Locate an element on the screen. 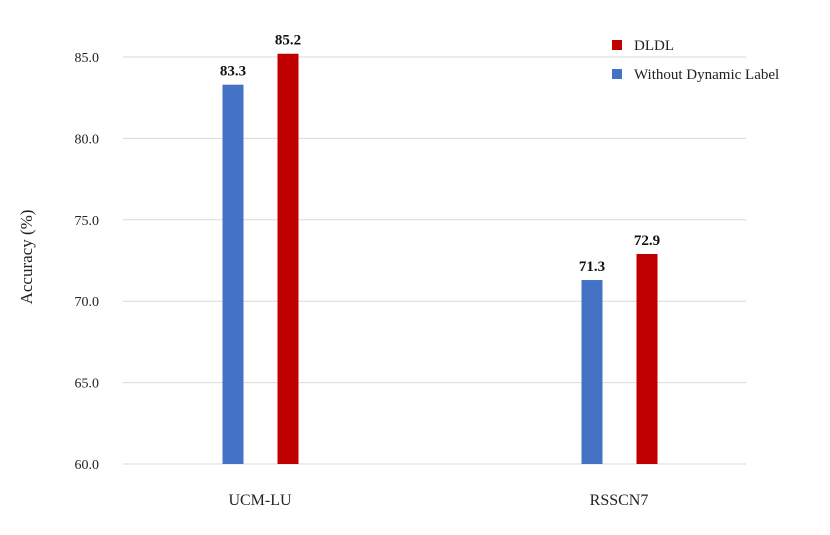 This screenshot has width=830, height=535. data-label: 71.3 is located at coordinates (592, 267).